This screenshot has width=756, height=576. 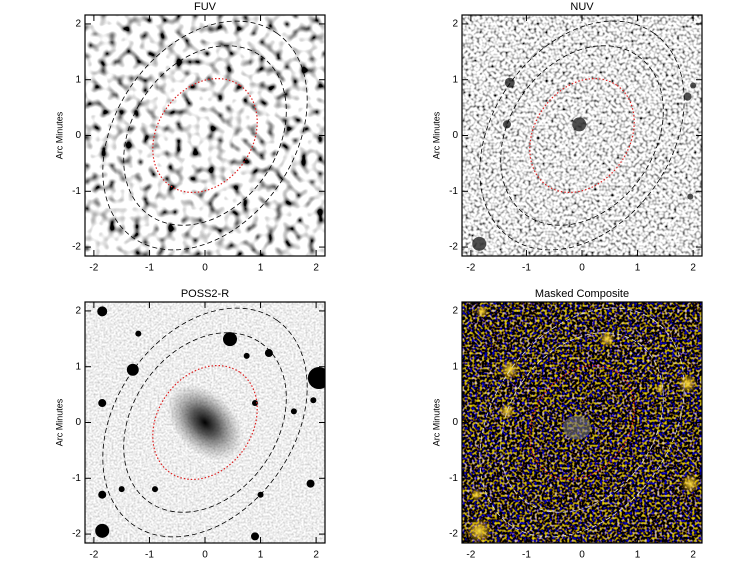 I want to click on panel-title: FUV, so click(x=205, y=7).